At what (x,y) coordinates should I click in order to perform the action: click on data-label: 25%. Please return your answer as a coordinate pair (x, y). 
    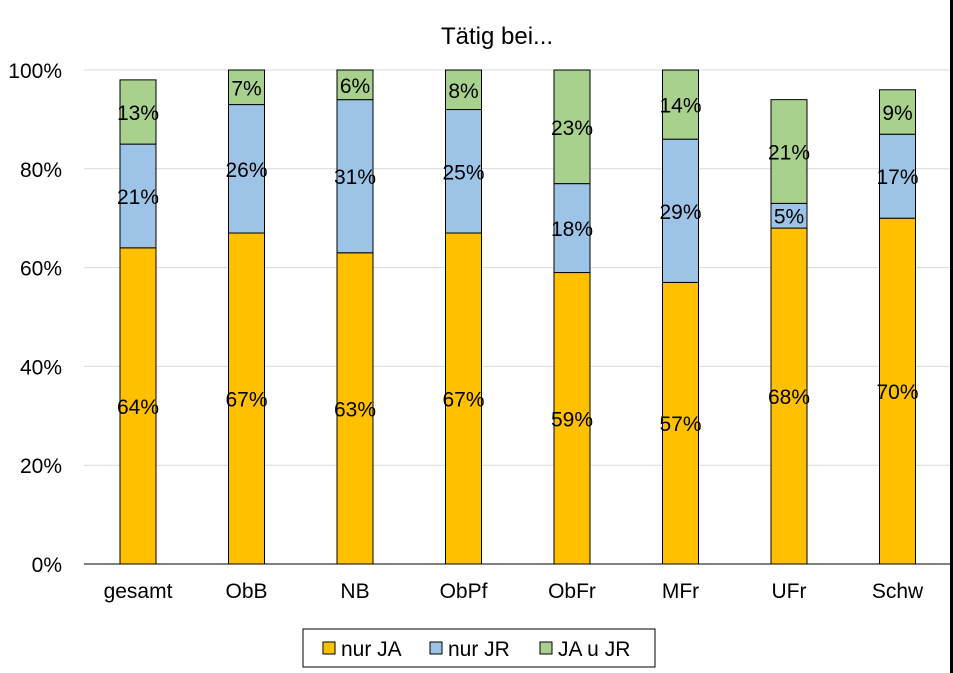
    Looking at the image, I should click on (463, 172).